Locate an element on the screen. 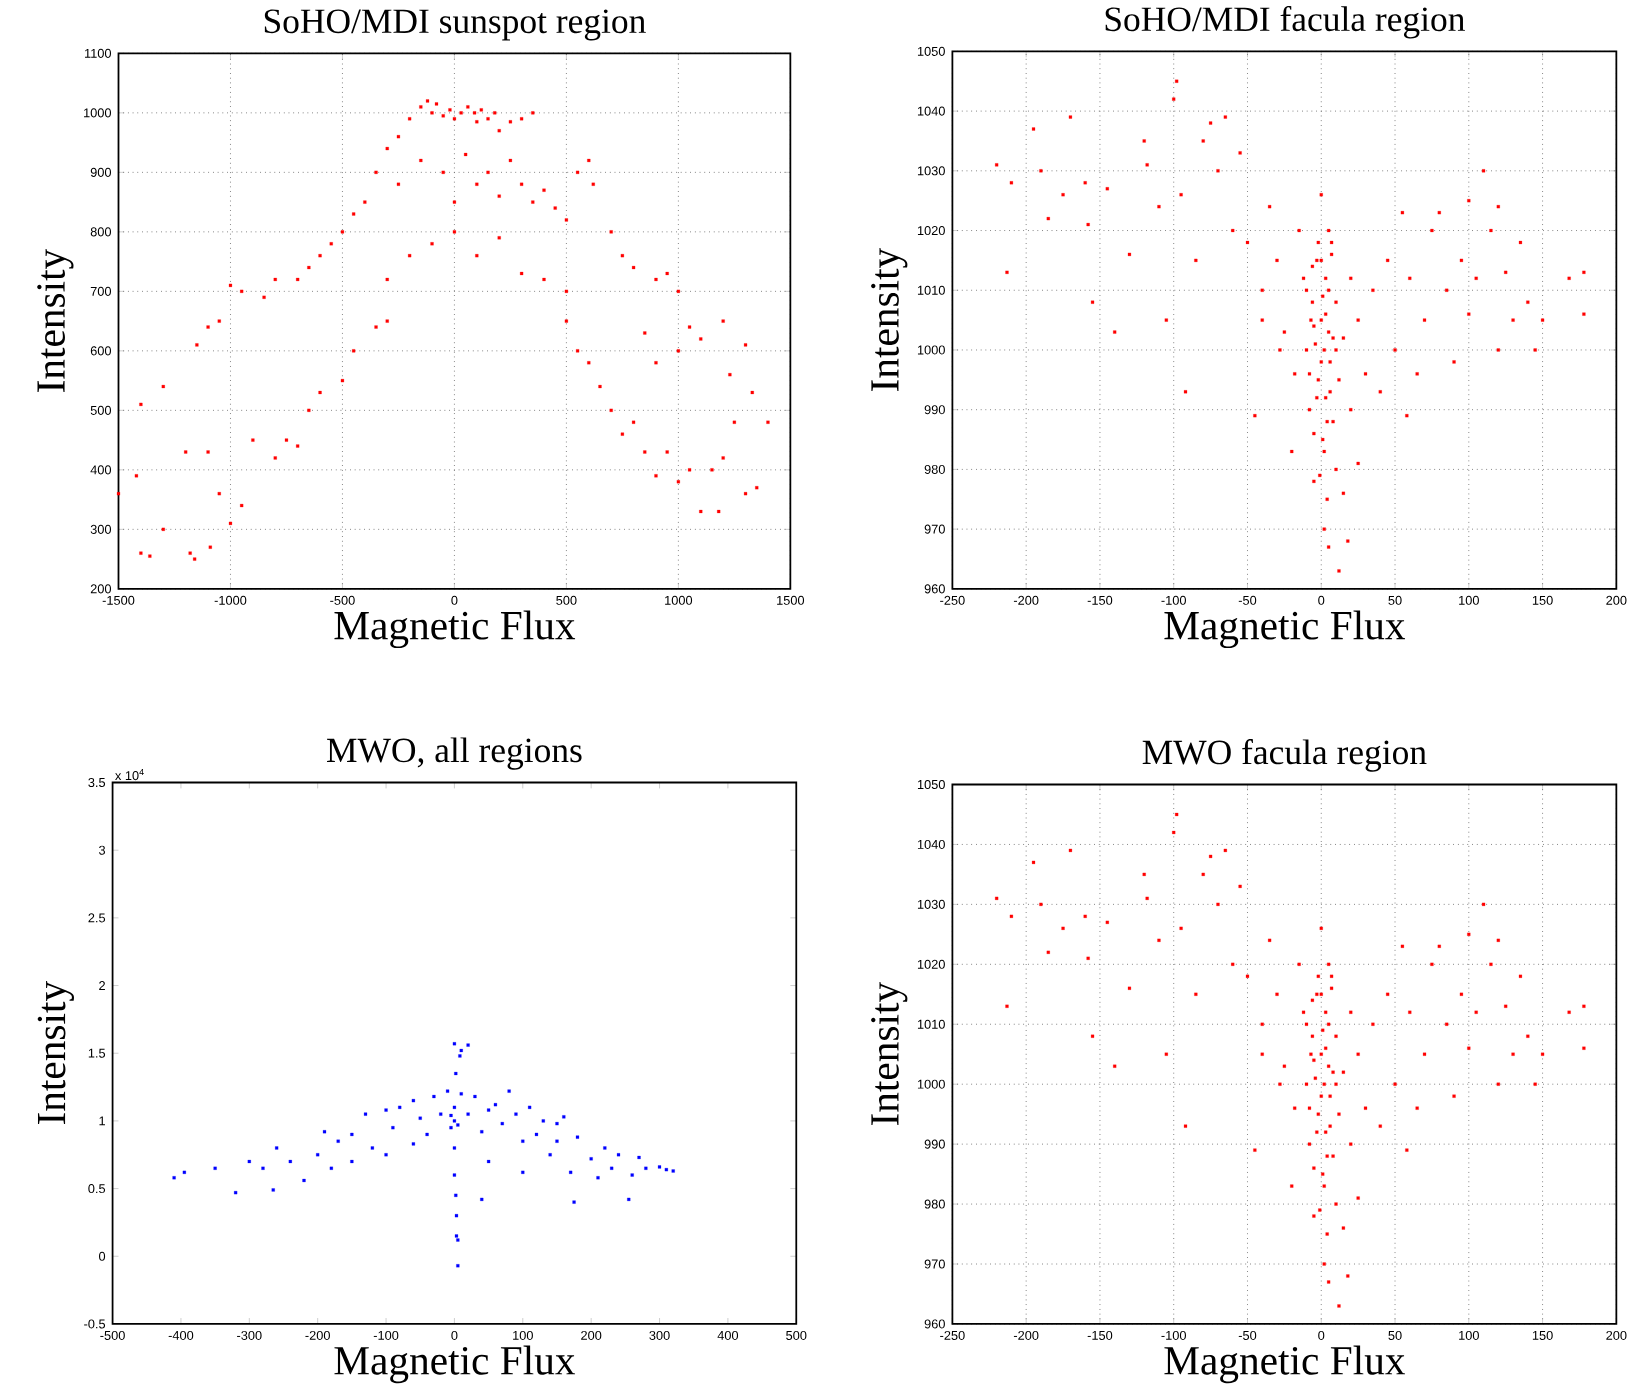  chart-title: MWO, all regions is located at coordinates (454, 754).